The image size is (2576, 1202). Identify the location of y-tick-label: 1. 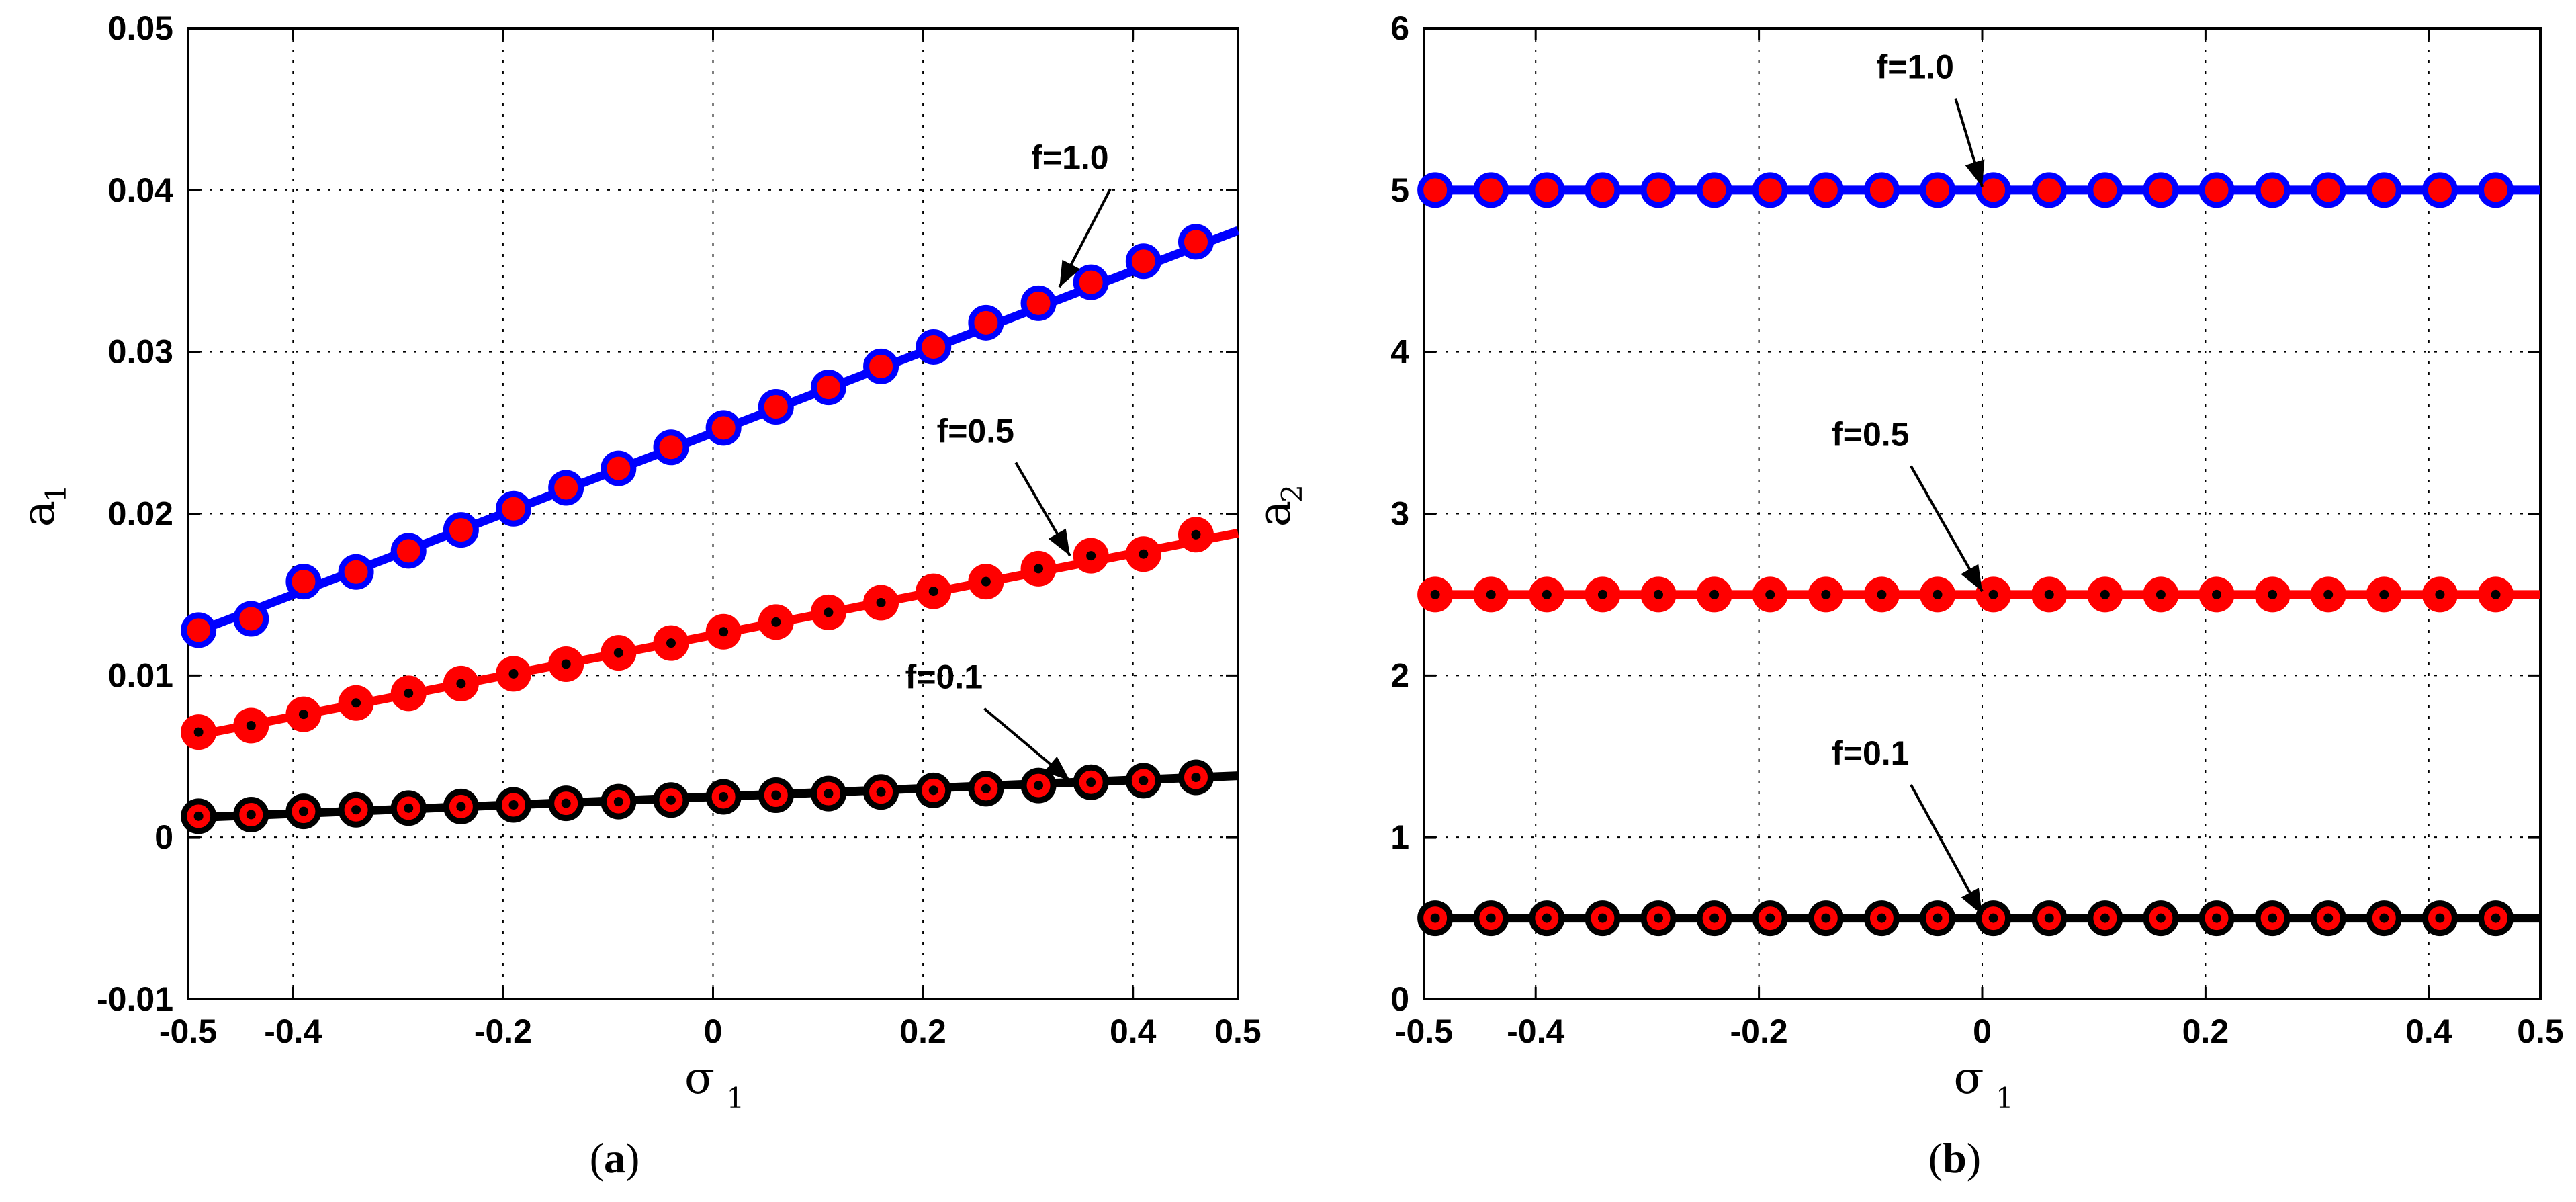
(1400, 837).